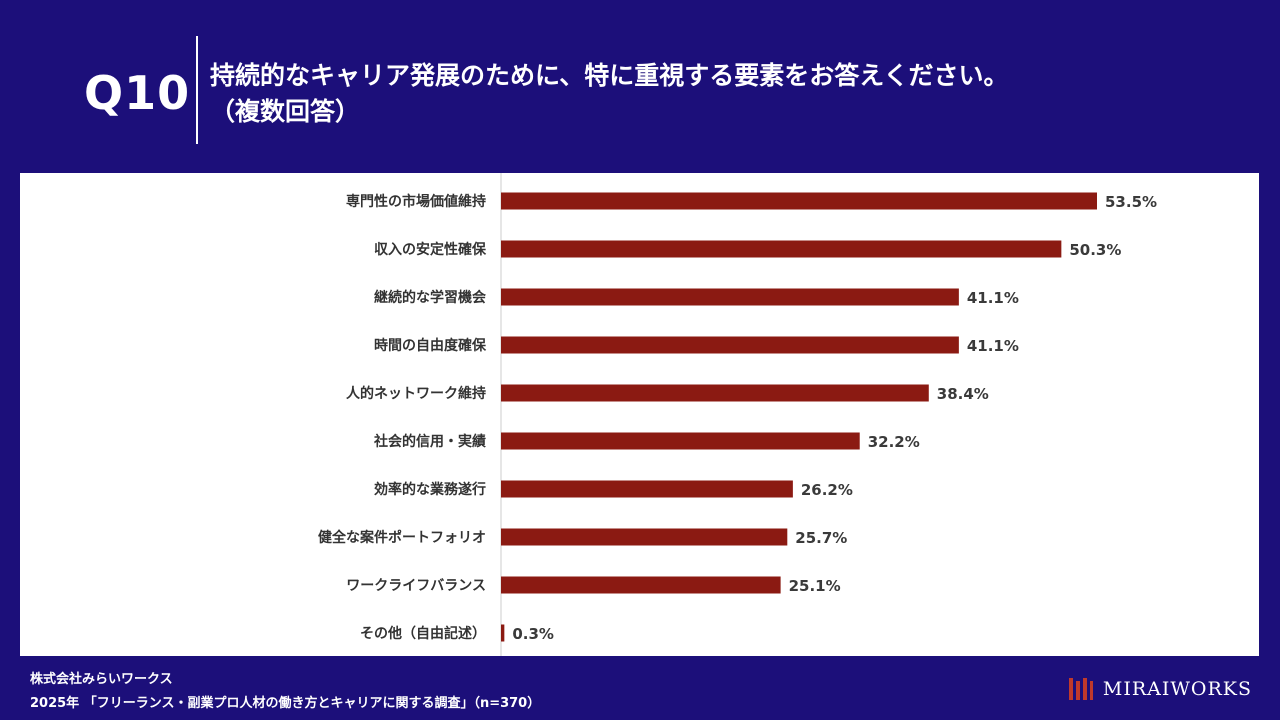 This screenshot has height=720, width=1280. What do you see at coordinates (1080, 689) in the screenshot?
I see `brand-mark-icon` at bounding box center [1080, 689].